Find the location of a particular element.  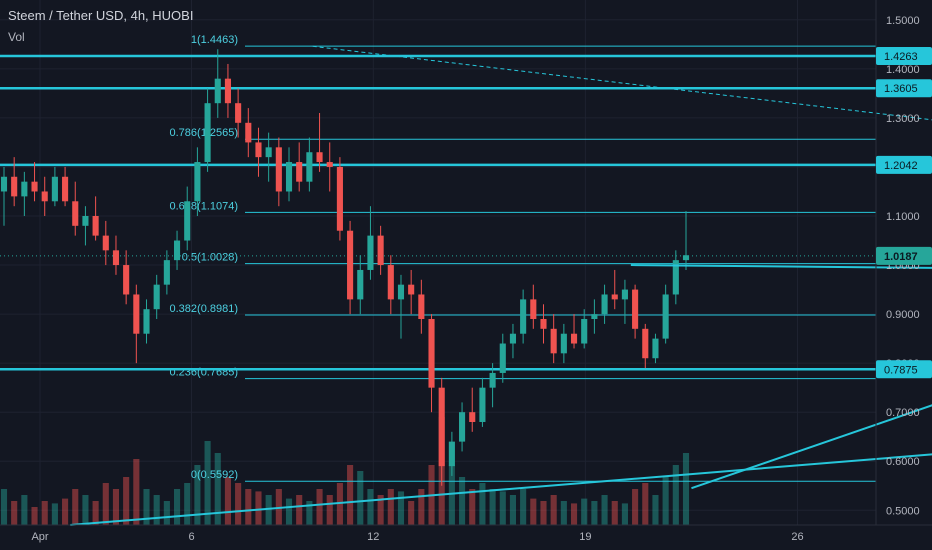

price-tick-label: 1.3000 is located at coordinates (903, 119).